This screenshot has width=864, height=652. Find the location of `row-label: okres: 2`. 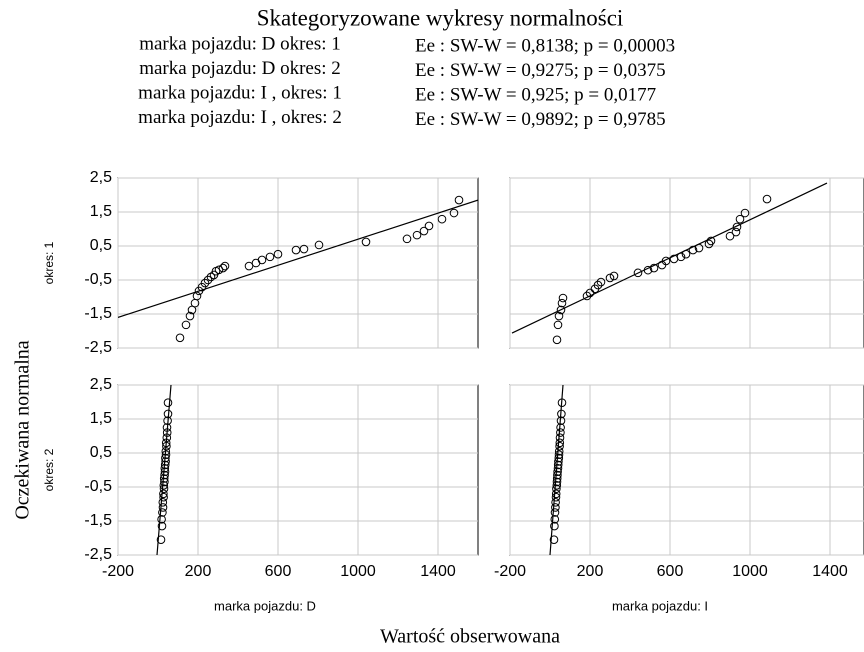

row-label: okres: 2 is located at coordinates (49, 469).